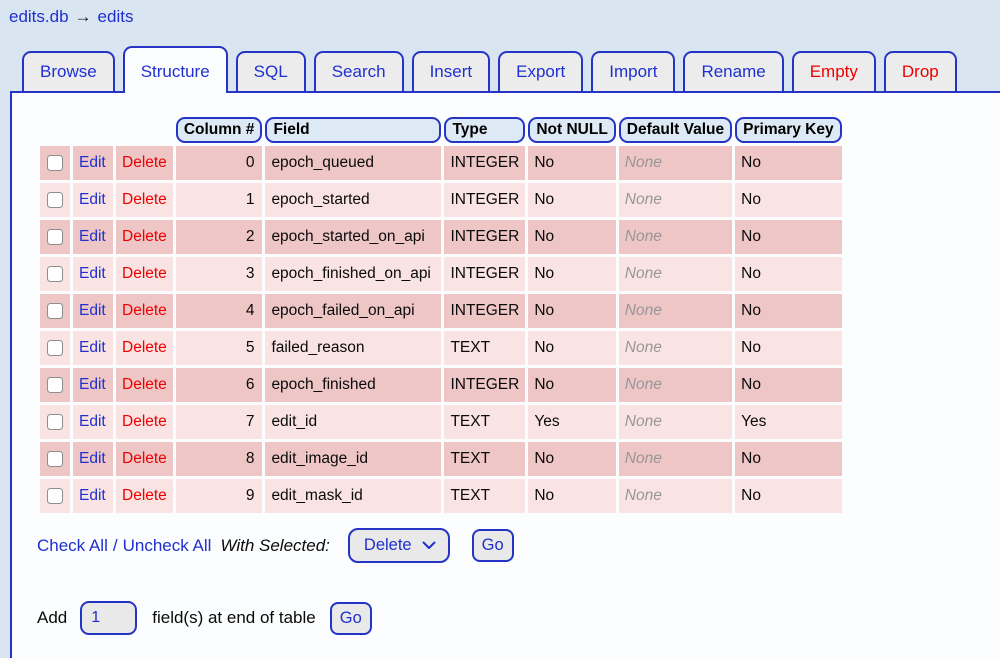 This screenshot has height=658, width=1000. Describe the element at coordinates (353, 459) in the screenshot. I see `field-name-cell: edit_image_id` at that location.